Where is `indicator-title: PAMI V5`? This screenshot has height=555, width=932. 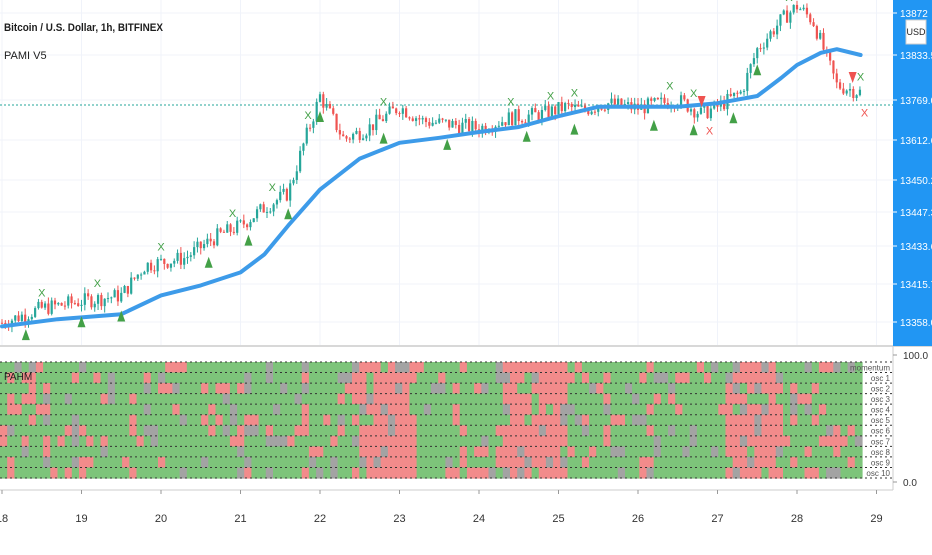
indicator-title: PAMI V5 is located at coordinates (25, 56).